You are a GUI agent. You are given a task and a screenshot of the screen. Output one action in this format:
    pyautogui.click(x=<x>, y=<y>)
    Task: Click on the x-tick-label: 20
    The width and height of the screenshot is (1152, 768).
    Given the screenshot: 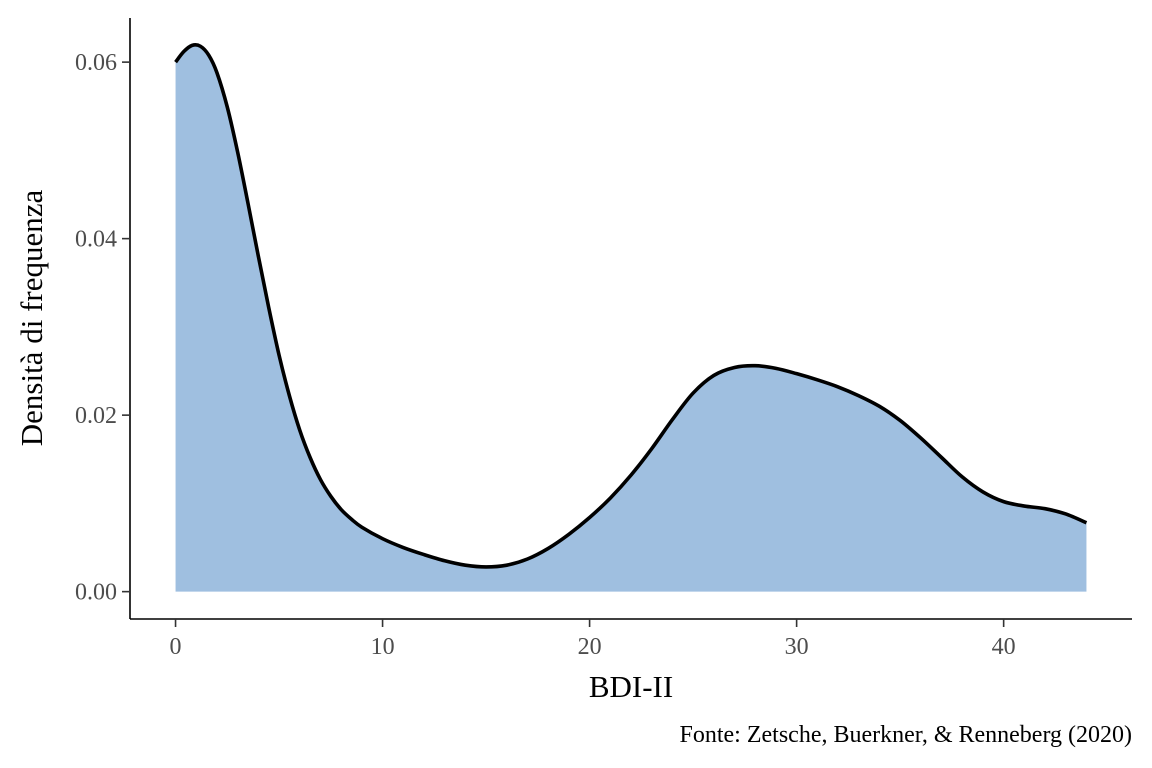 What is the action you would take?
    pyautogui.click(x=590, y=647)
    